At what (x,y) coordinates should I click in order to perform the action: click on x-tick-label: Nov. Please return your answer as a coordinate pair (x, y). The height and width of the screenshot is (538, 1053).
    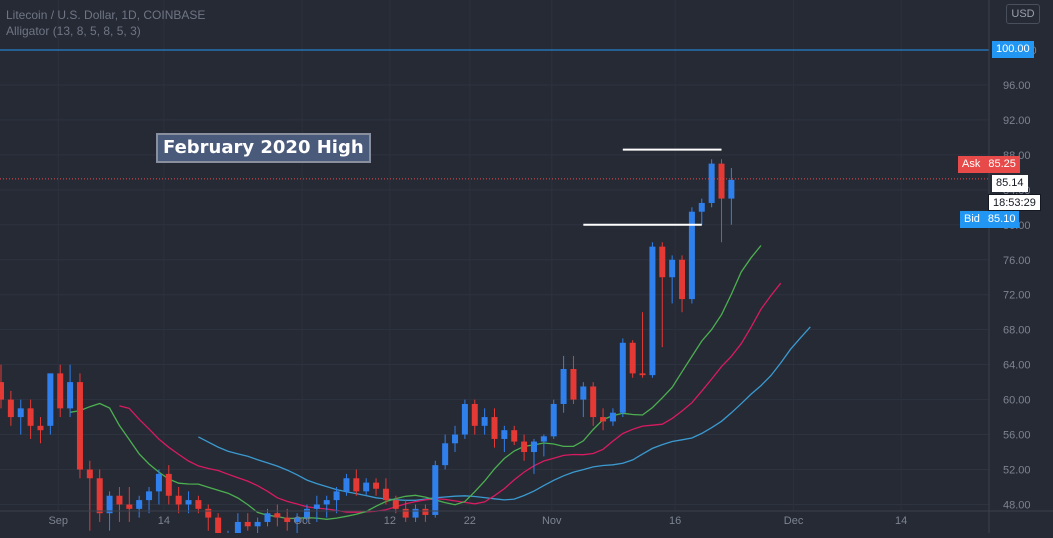
    Looking at the image, I should click on (552, 521).